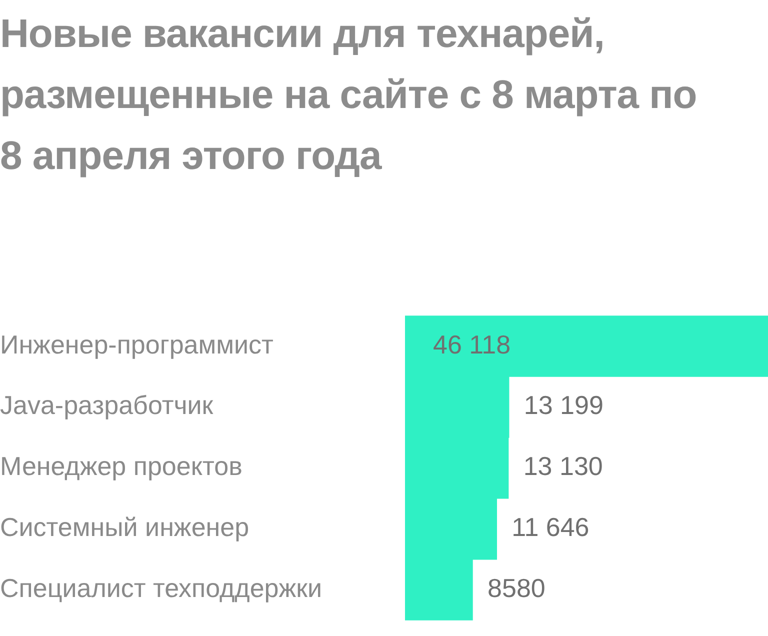  What do you see at coordinates (564, 405) in the screenshot?
I see `data-label: 13 199` at bounding box center [564, 405].